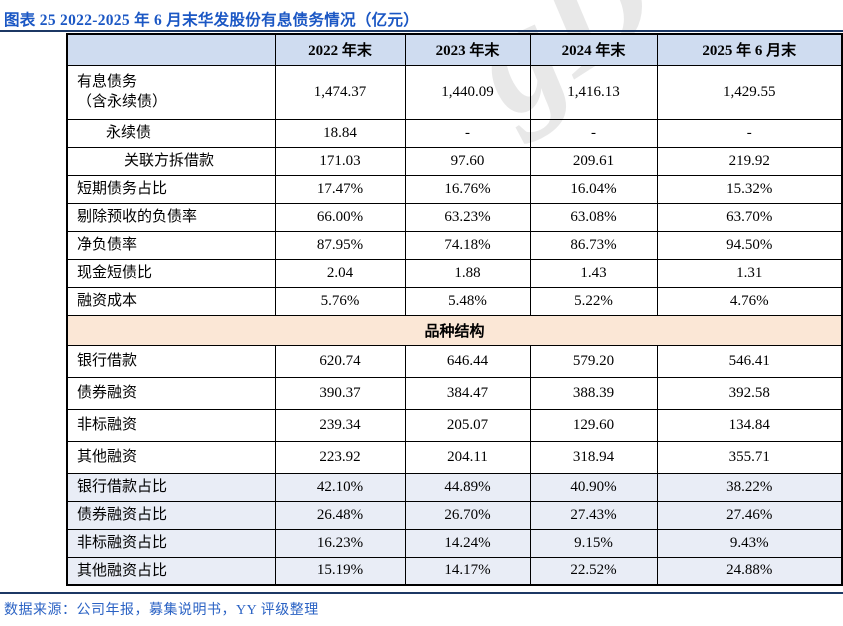 This screenshot has width=843, height=626. What do you see at coordinates (340, 487) in the screenshot?
I see `cell-value: 42.10%` at bounding box center [340, 487].